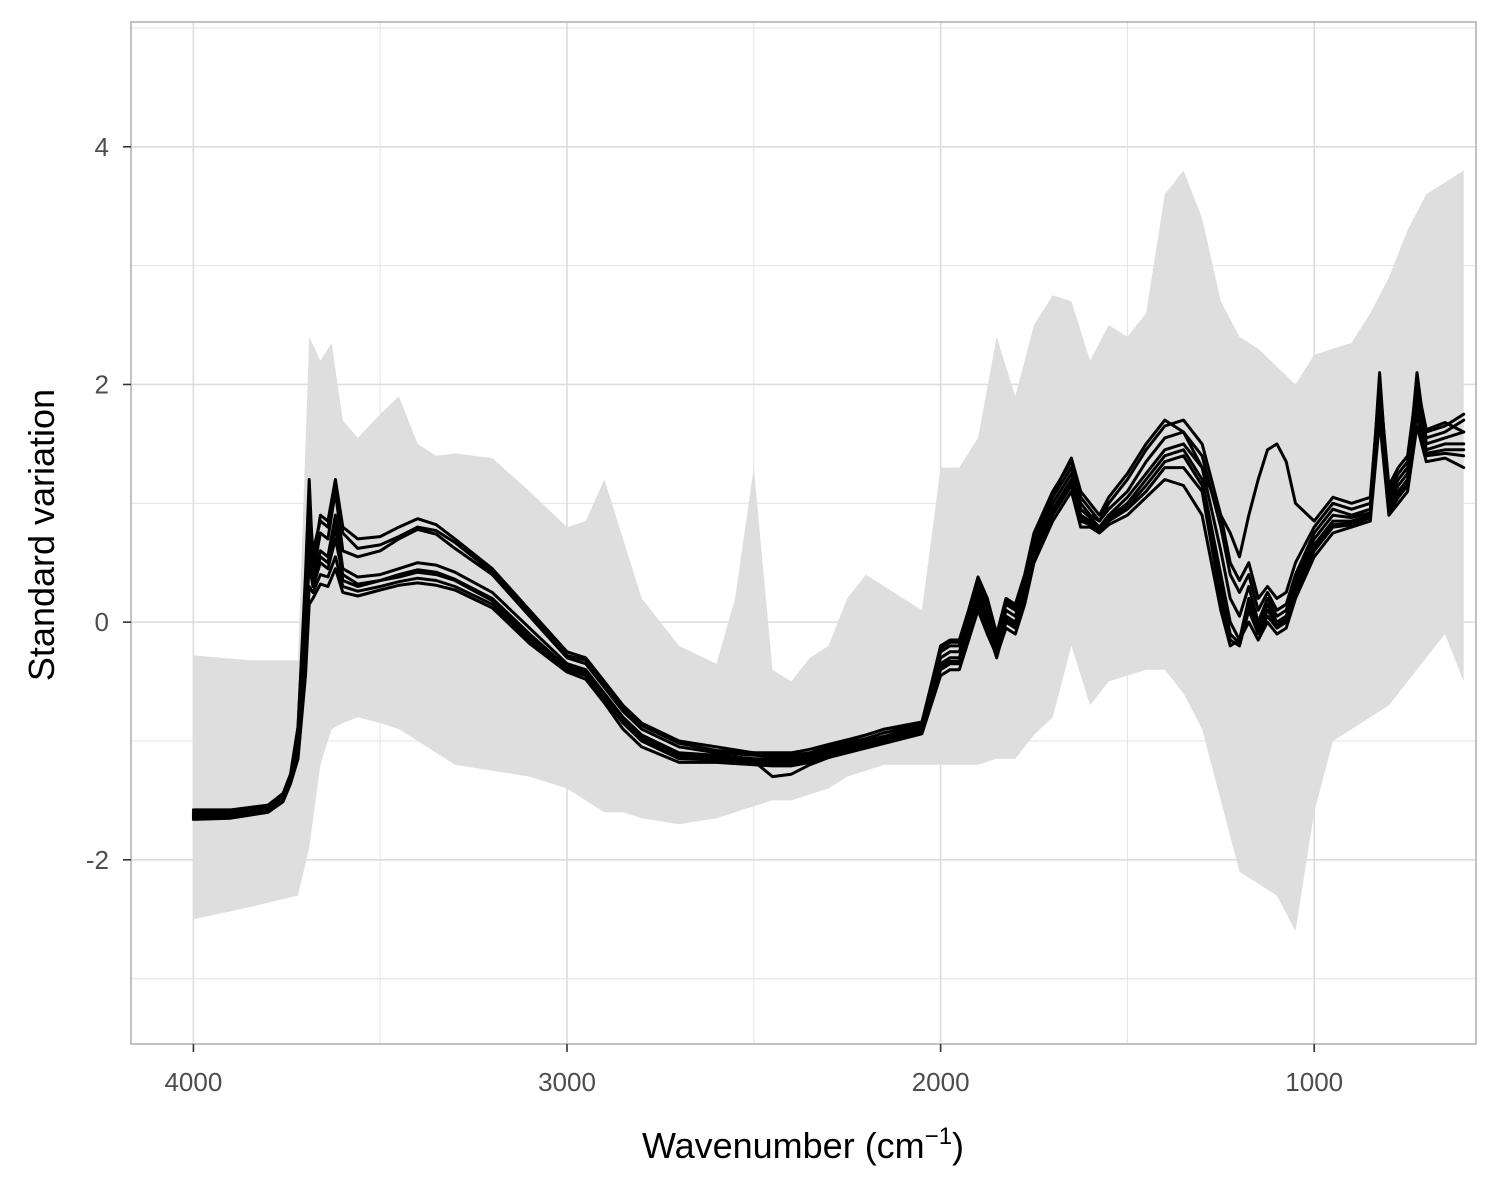  Describe the element at coordinates (958, 1145) in the screenshot. I see `x-axis-title-end: )` at that location.